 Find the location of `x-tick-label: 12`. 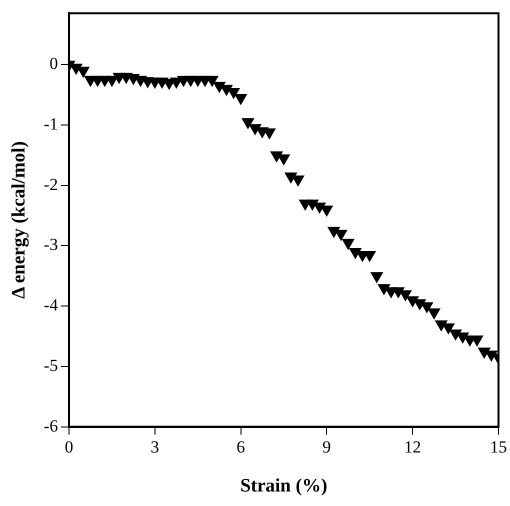

x-tick-label: 12 is located at coordinates (413, 446).